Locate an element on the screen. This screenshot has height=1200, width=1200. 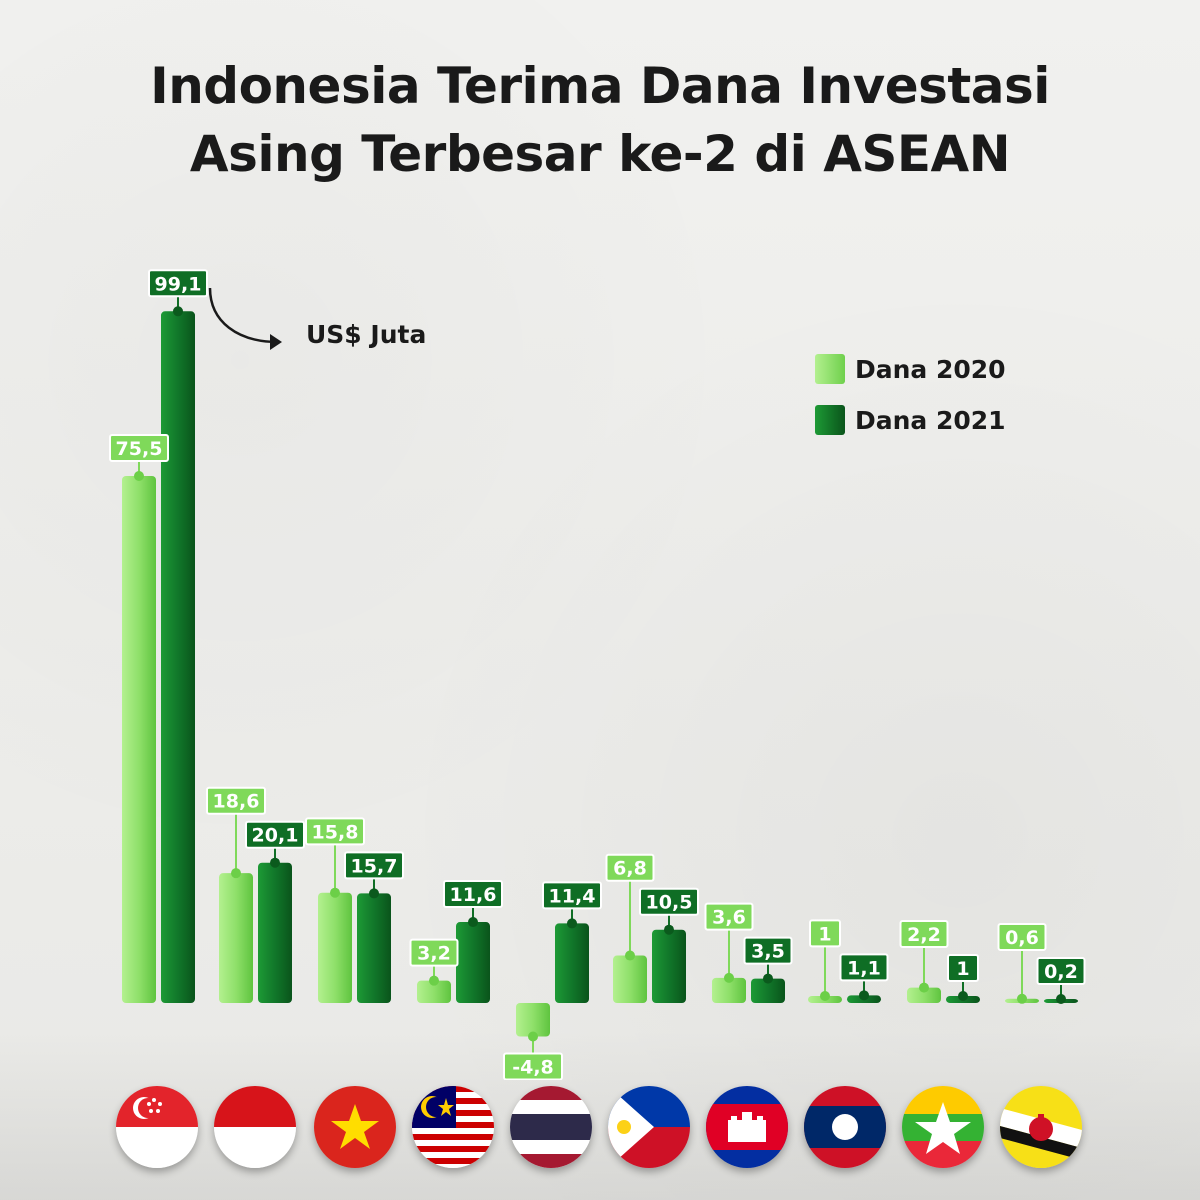
data-label-2021-1: 20,1 is located at coordinates (275, 844).